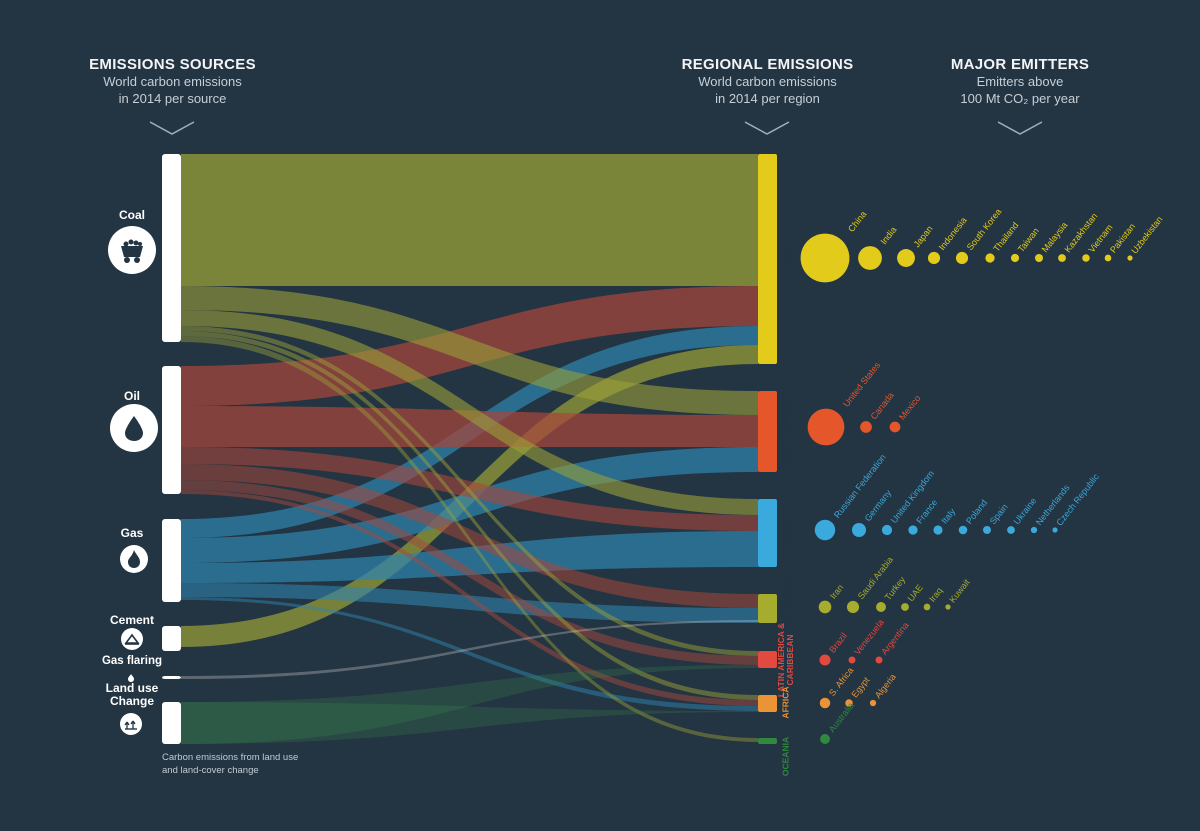  I want to click on emitter-label: Australia, so click(841, 718).